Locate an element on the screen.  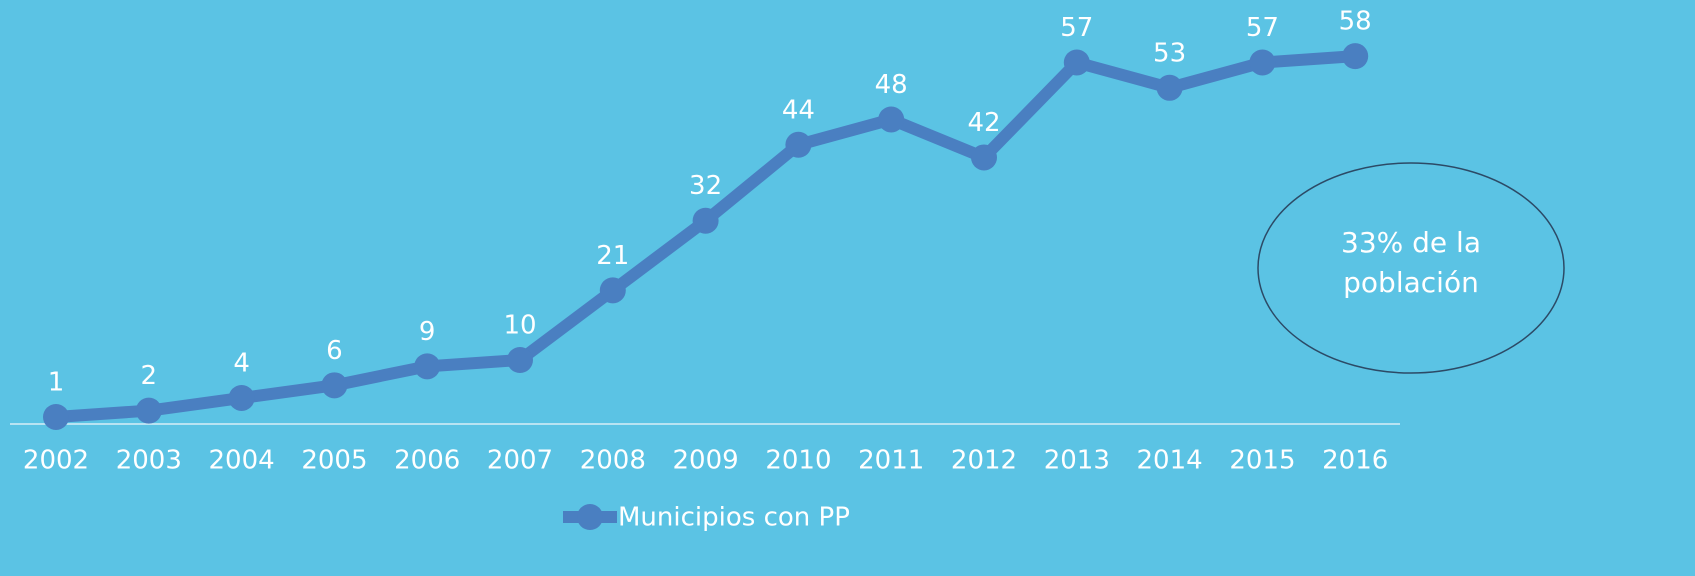
data-label: 2 is located at coordinates (149, 376).